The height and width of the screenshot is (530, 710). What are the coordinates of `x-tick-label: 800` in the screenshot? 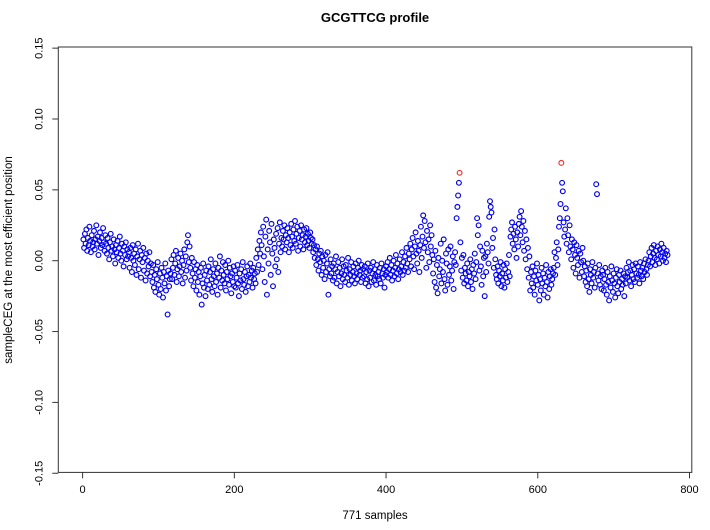 It's located at (689, 490).